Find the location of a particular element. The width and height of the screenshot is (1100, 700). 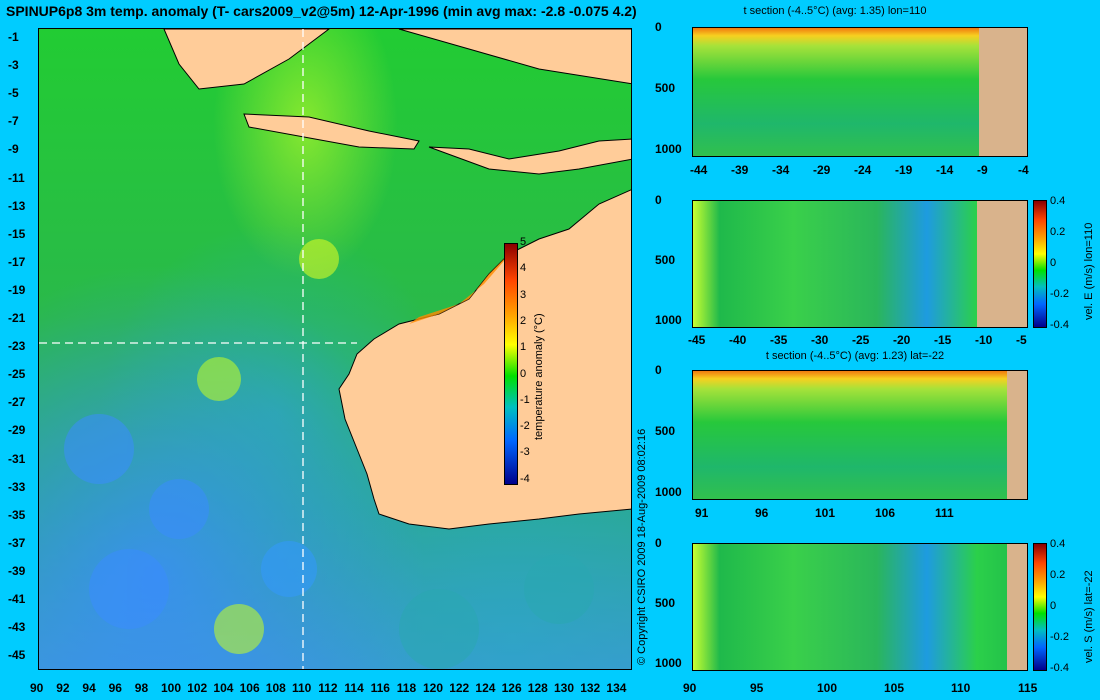

t_lon-x-tick: -14 is located at coordinates (945, 170).